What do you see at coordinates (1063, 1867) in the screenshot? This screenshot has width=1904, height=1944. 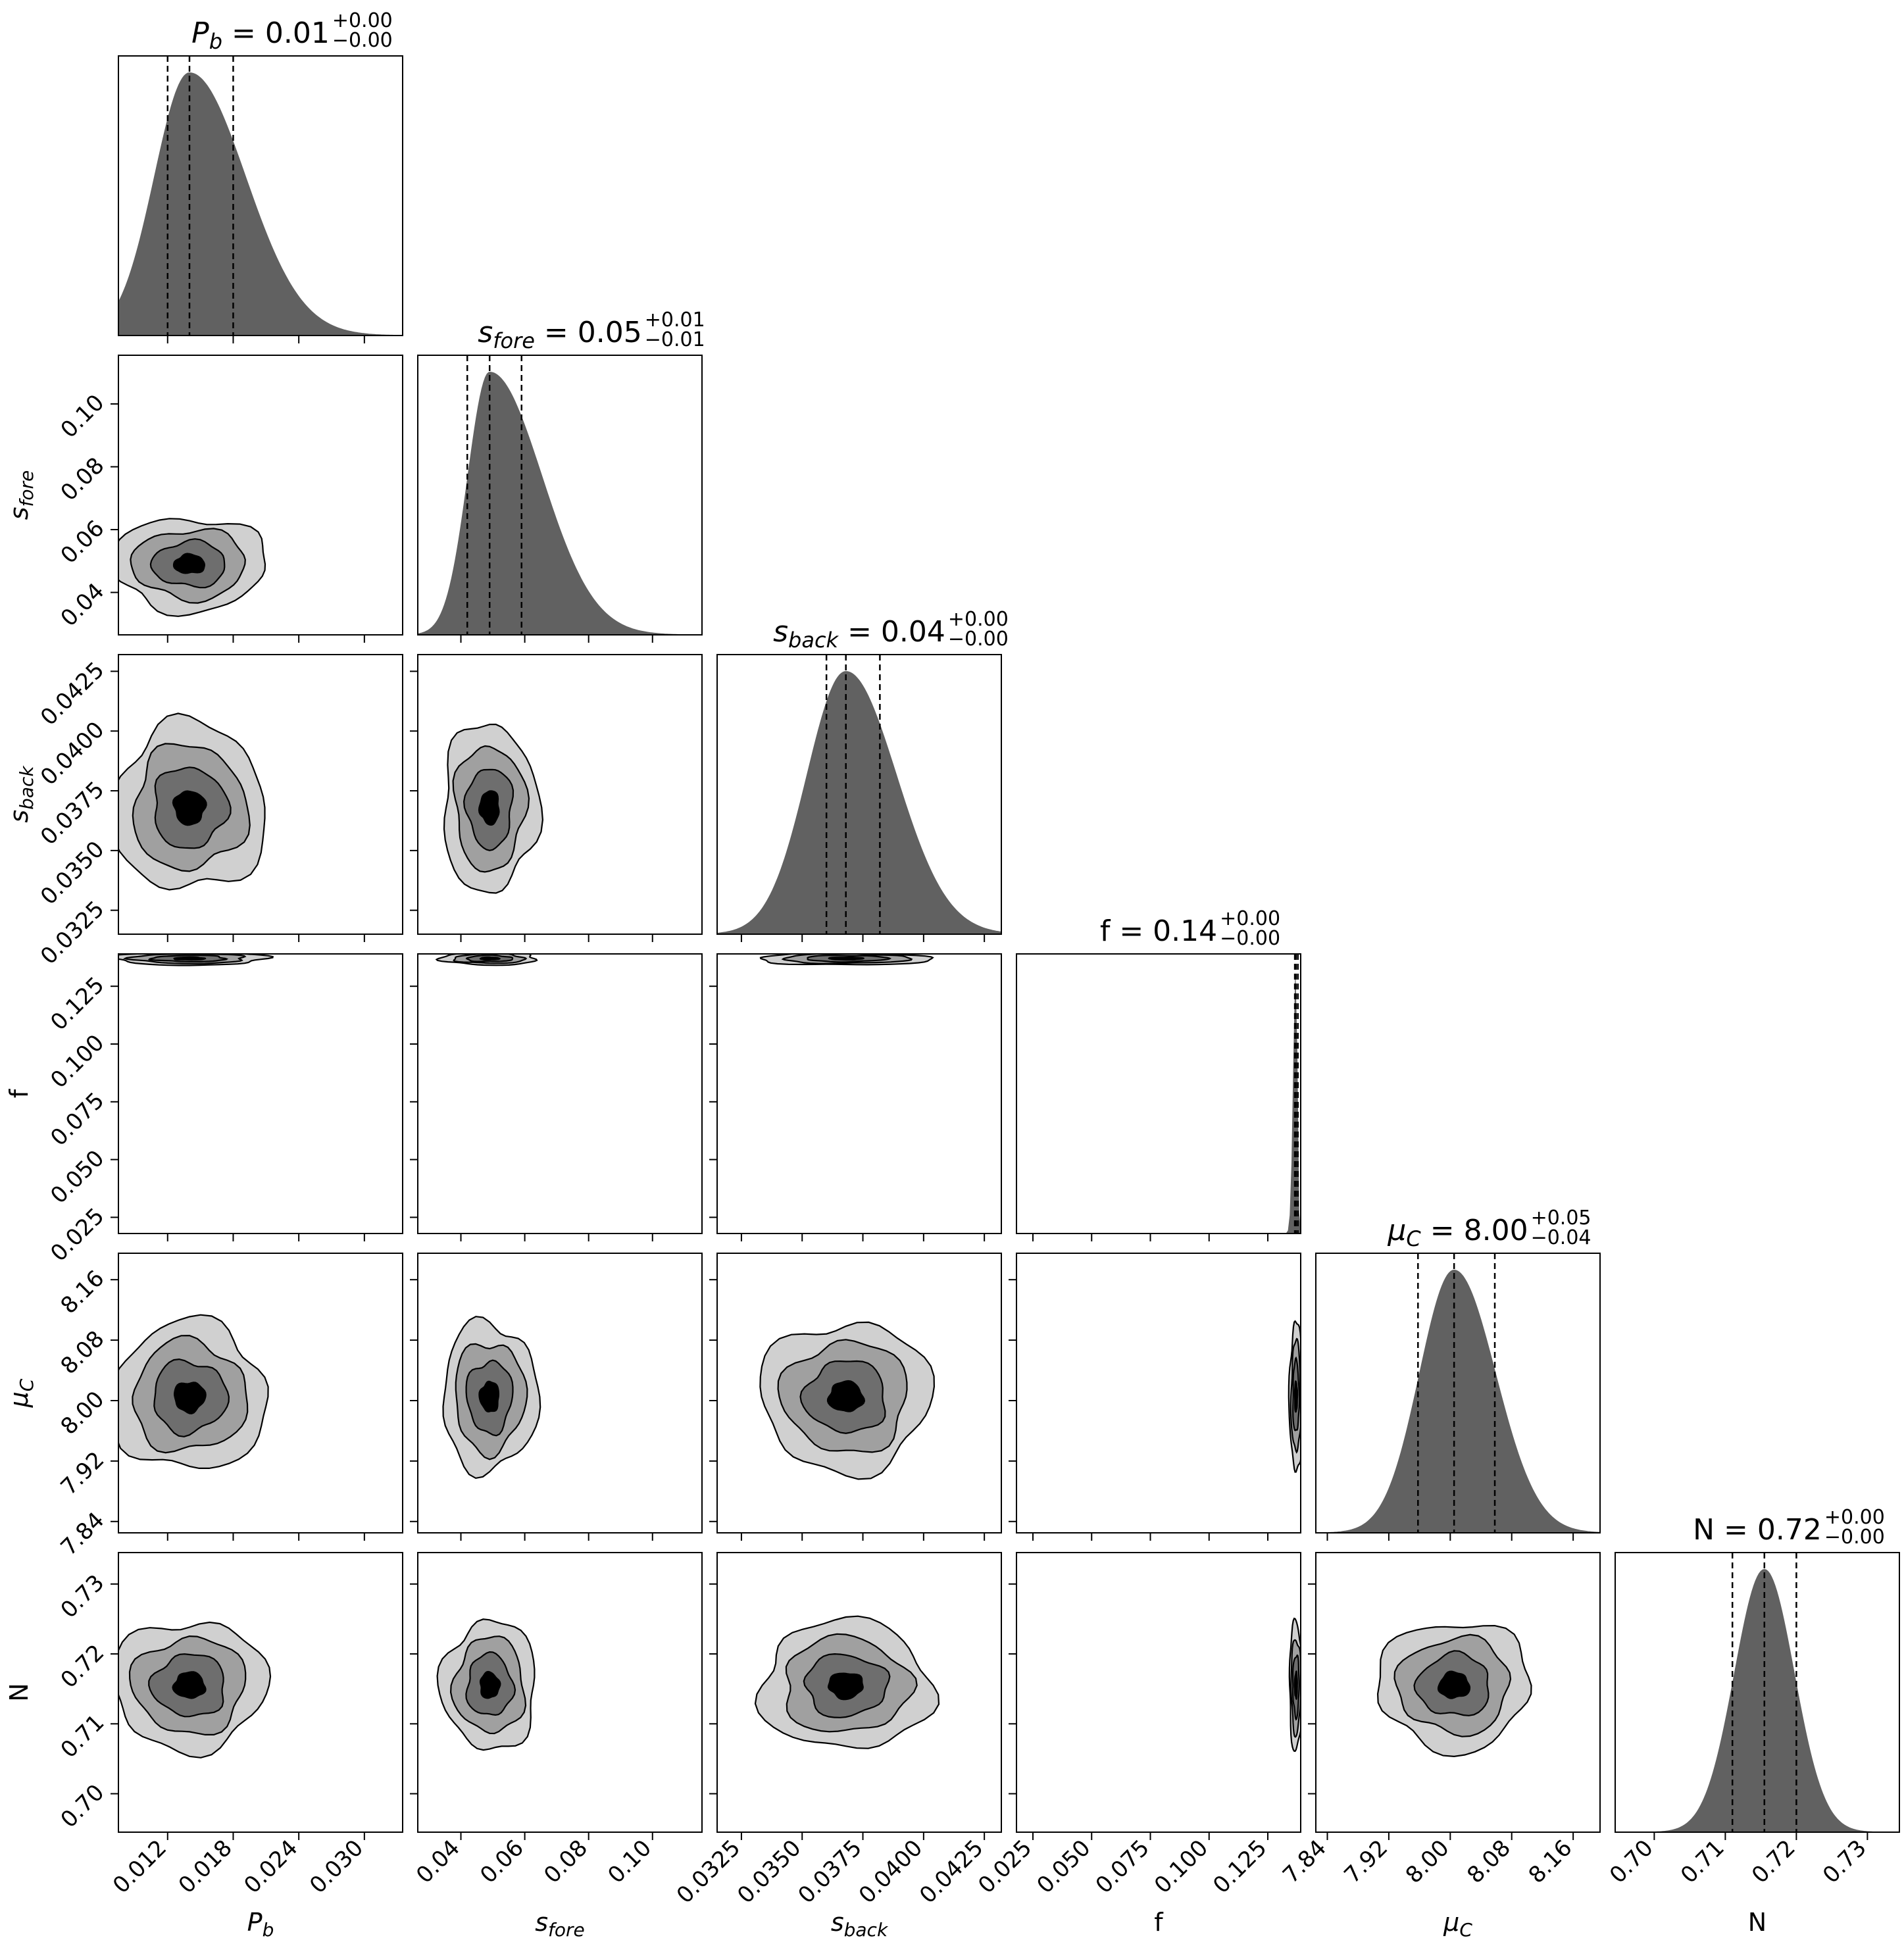 I see `xtick-label-f-1: 0.050` at bounding box center [1063, 1867].